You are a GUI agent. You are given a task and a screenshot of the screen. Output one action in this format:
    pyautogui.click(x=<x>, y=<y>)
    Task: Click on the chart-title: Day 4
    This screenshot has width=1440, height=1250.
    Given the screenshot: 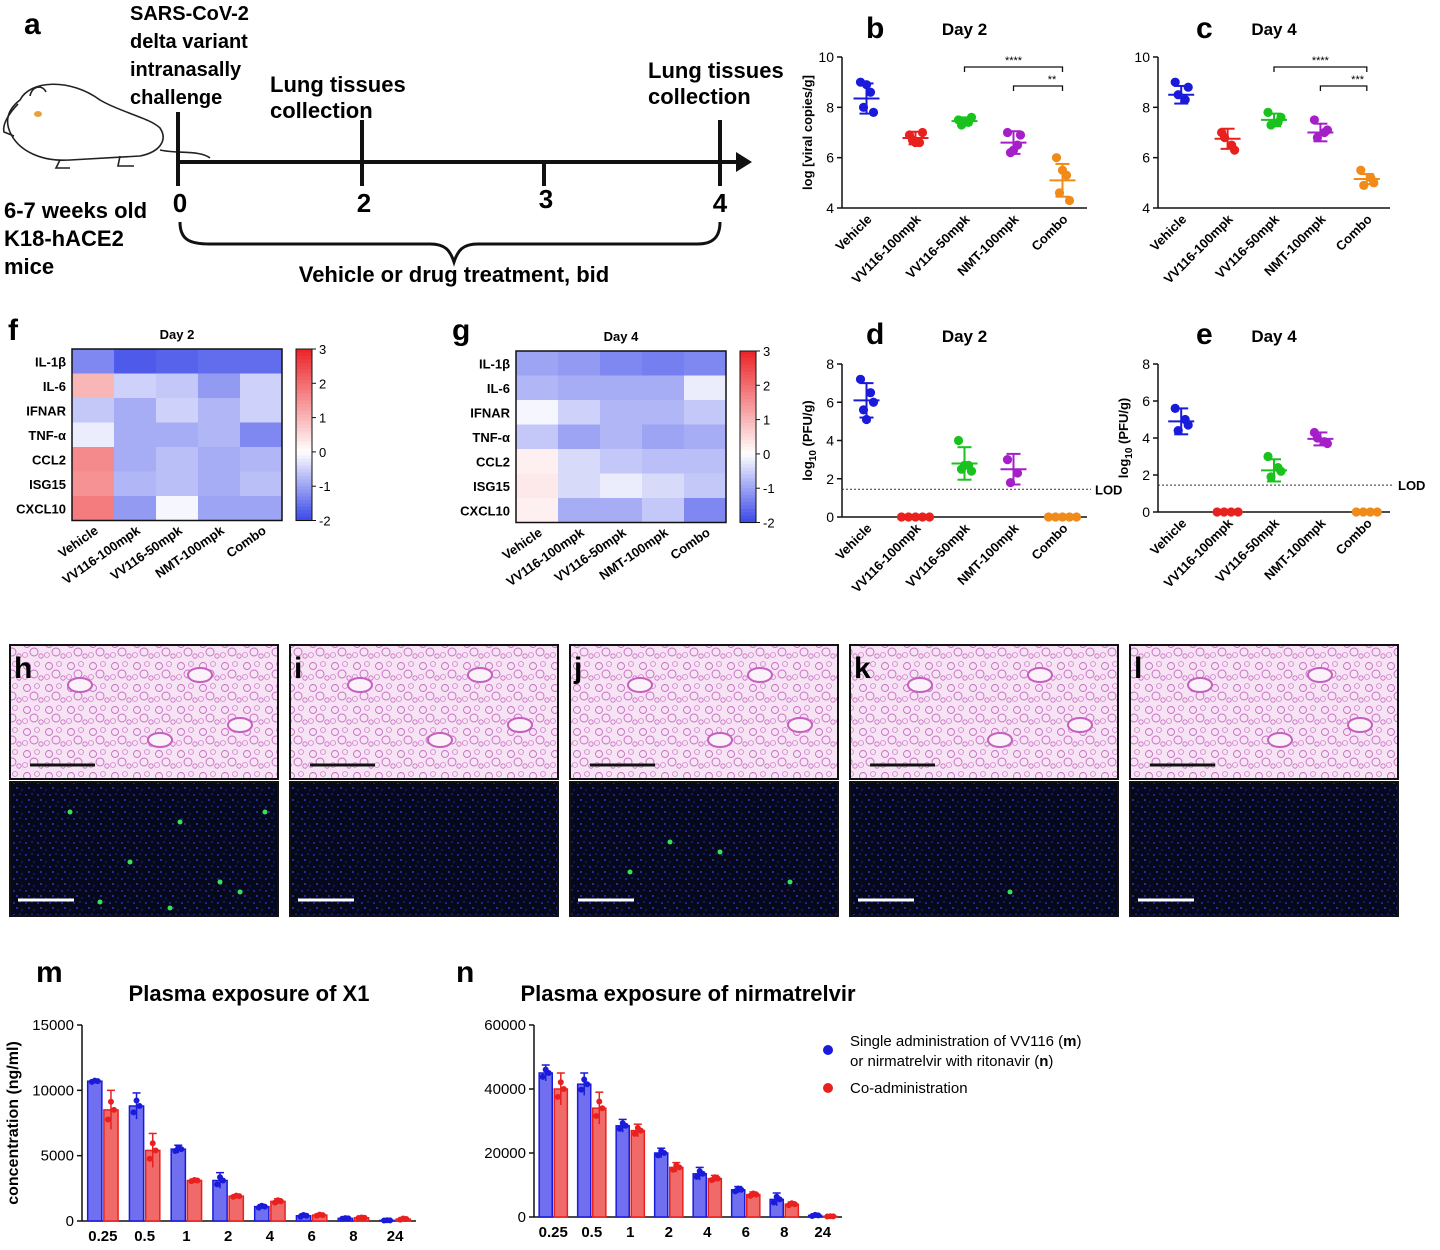 What is the action you would take?
    pyautogui.click(x=1274, y=336)
    